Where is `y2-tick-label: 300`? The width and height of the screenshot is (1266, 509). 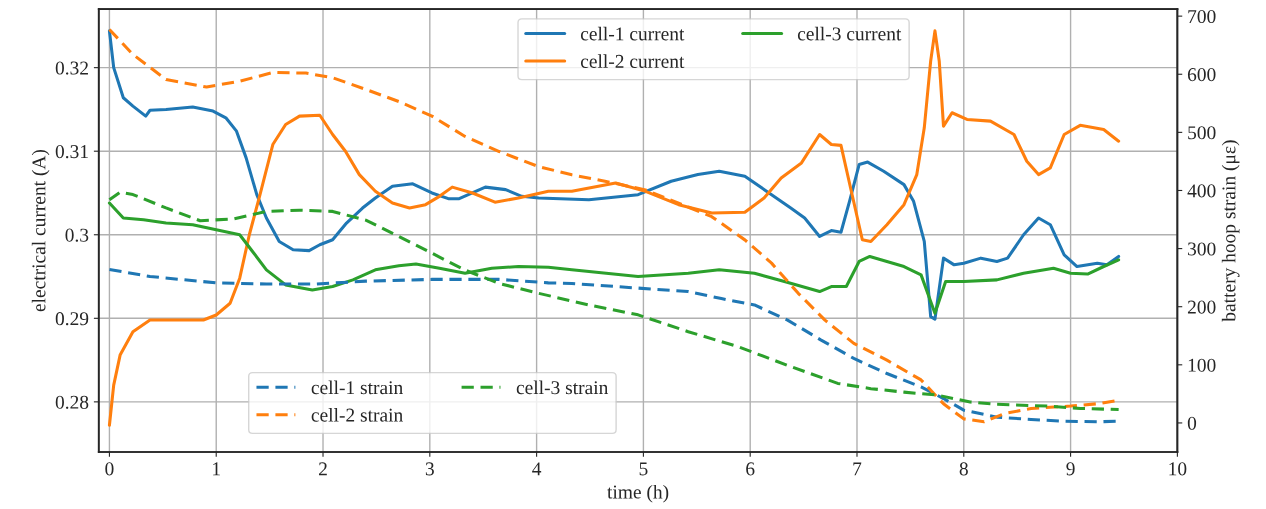
y2-tick-label: 300 is located at coordinates (1202, 249).